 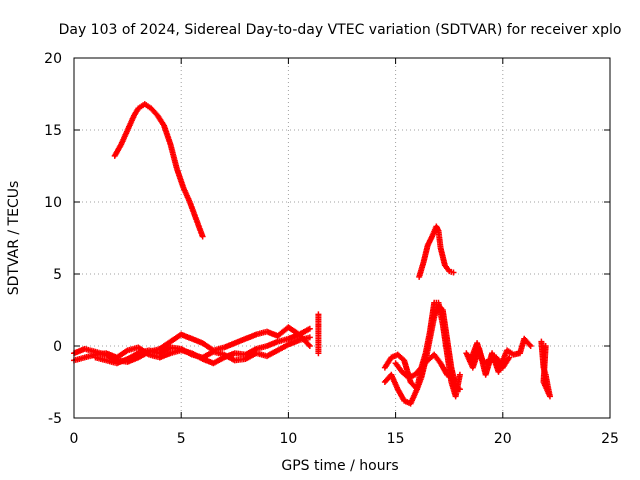 I want to click on y-tick-label: -5, so click(x=55, y=419).